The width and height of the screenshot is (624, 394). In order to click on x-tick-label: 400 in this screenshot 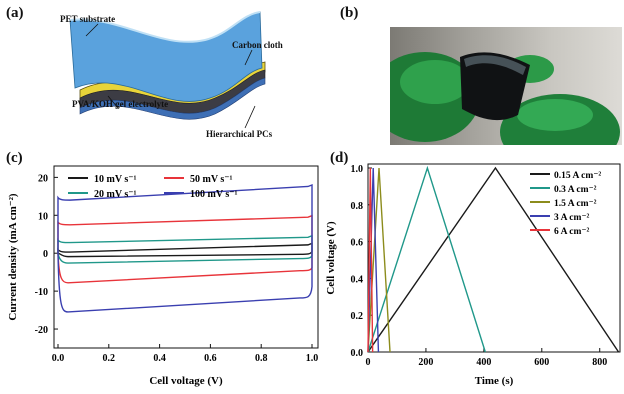, I will do `click(483, 362)`.